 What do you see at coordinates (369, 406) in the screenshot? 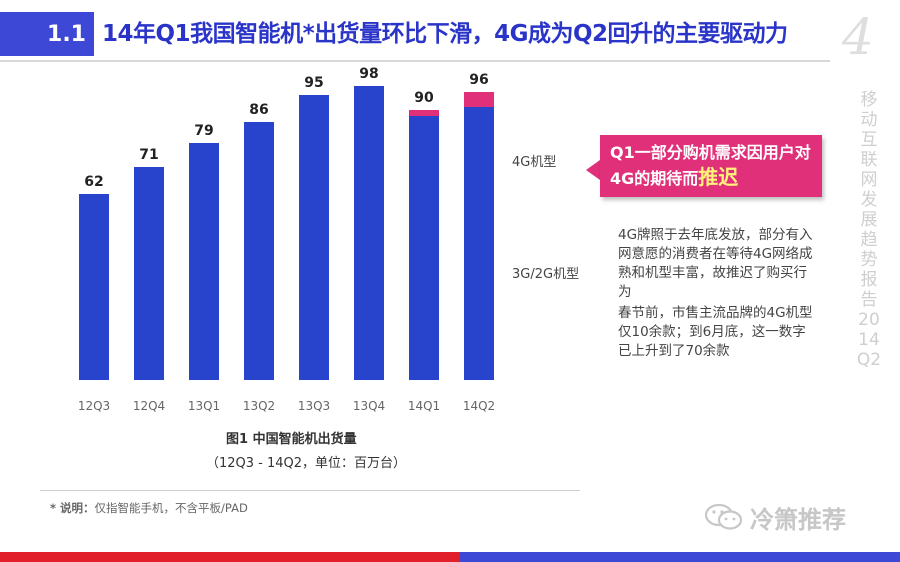
I see `x-tick-label: 13Q4` at bounding box center [369, 406].